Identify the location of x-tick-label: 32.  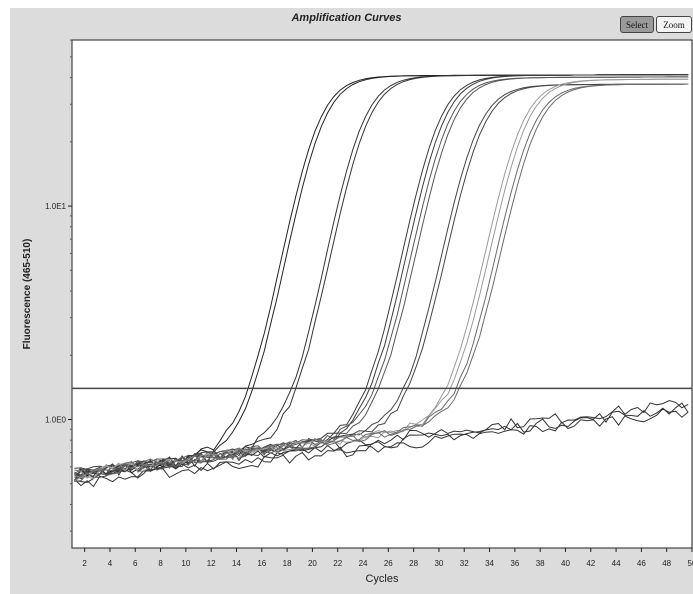
(464, 563).